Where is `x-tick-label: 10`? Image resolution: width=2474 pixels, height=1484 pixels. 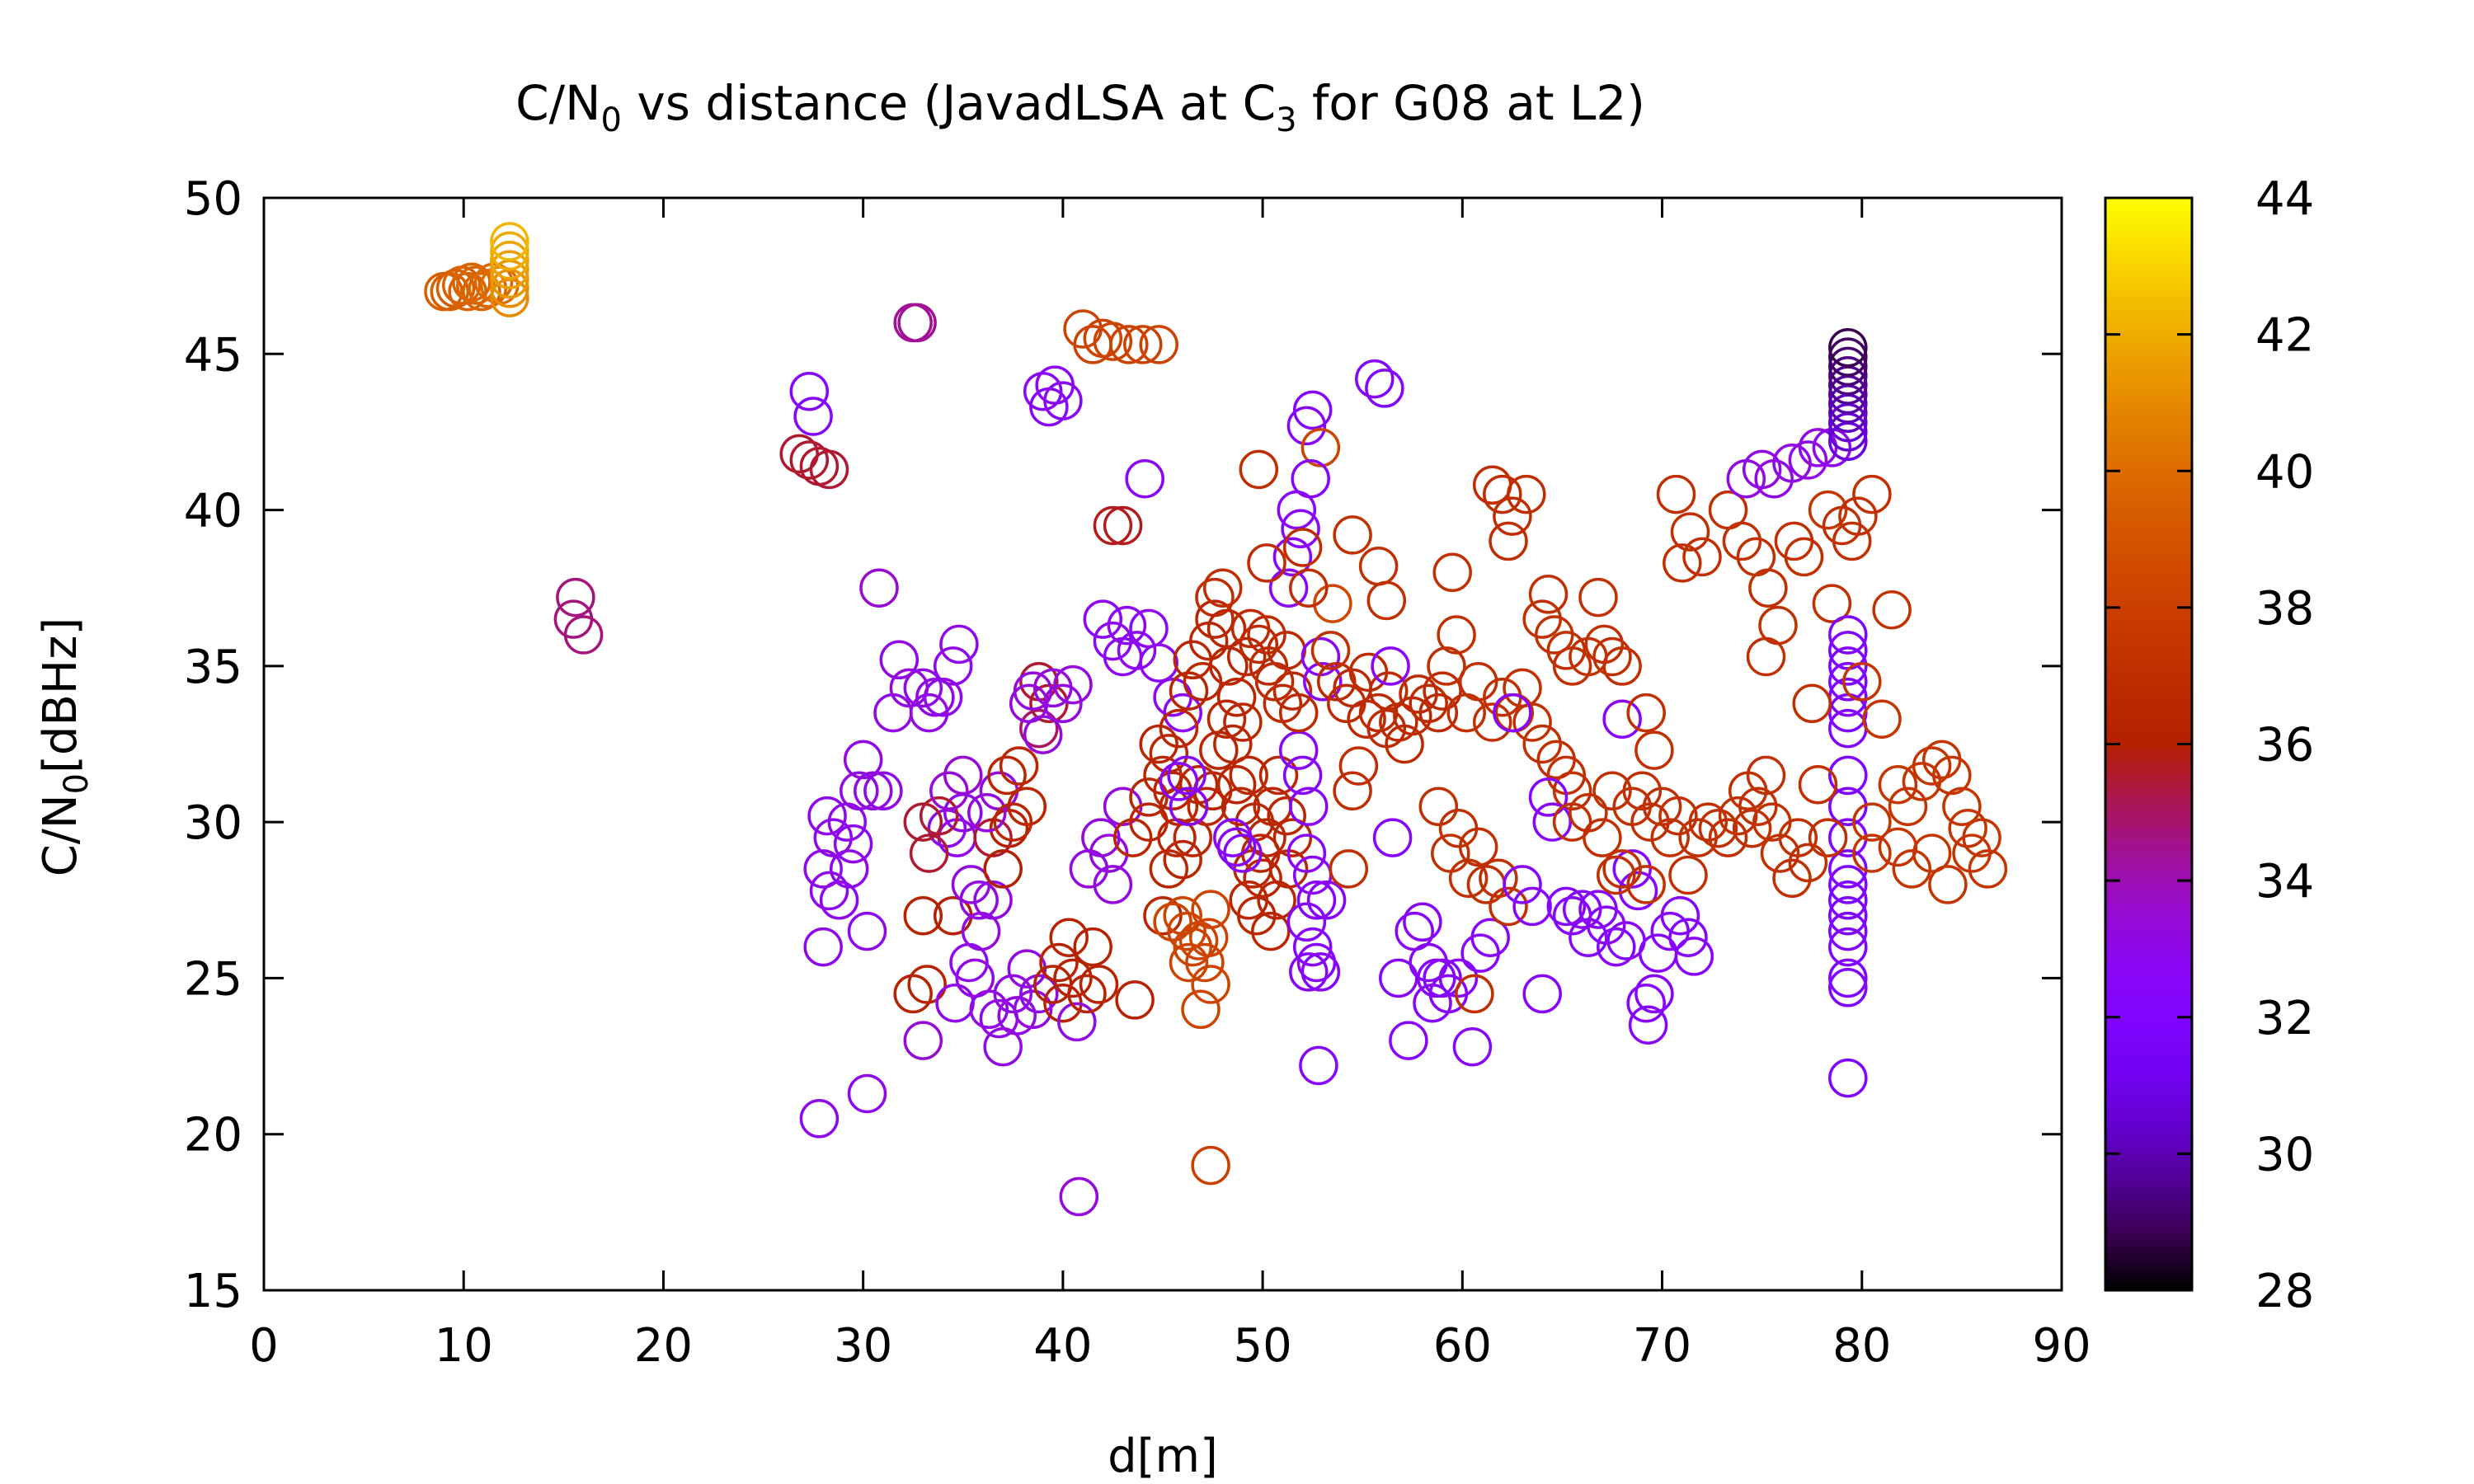 x-tick-label: 10 is located at coordinates (464, 1346).